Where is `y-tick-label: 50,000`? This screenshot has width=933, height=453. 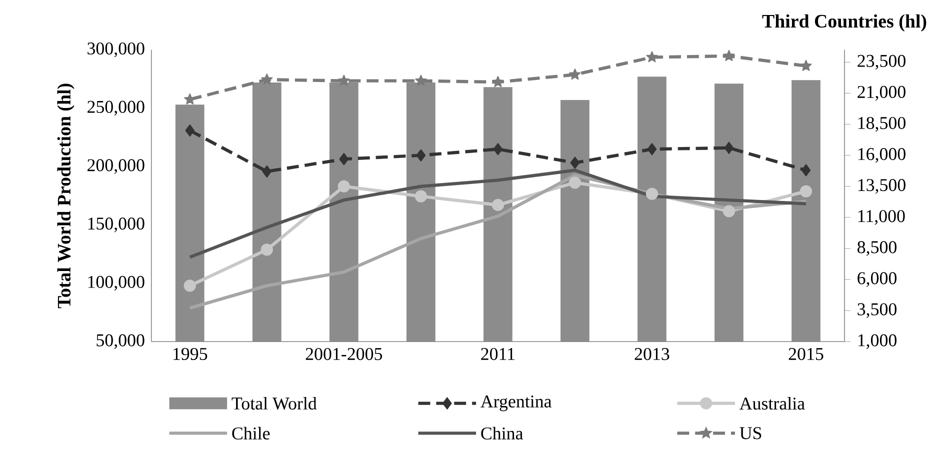 y-tick-label: 50,000 is located at coordinates (120, 341).